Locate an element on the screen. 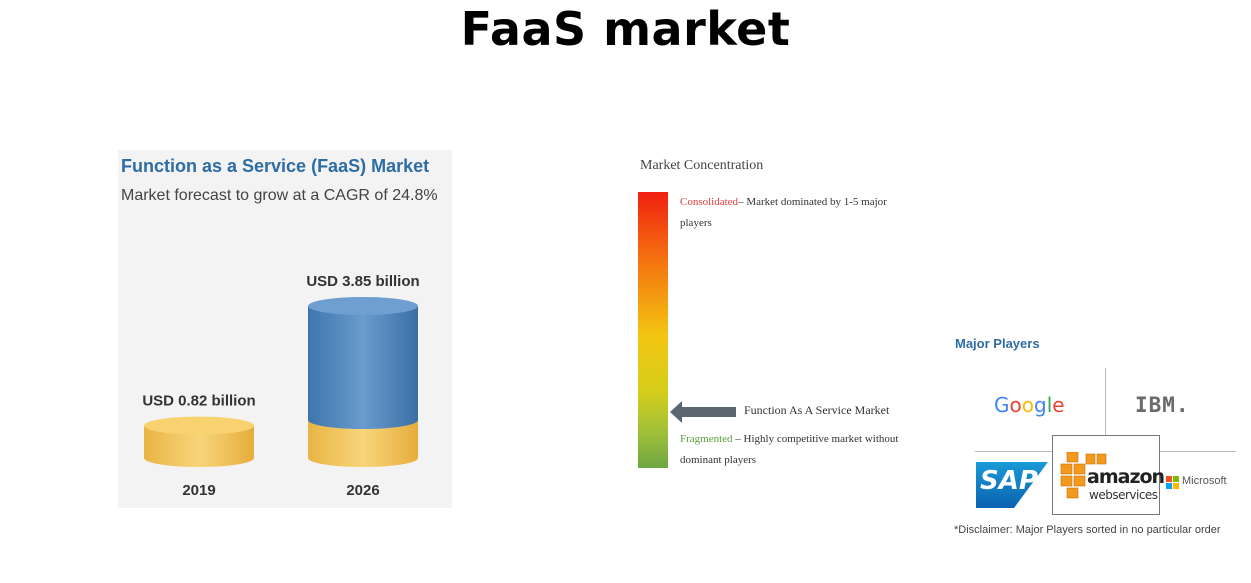 The image size is (1251, 583). consolidated-desc-1: – Market dominated by 1-5 major is located at coordinates (812, 202).